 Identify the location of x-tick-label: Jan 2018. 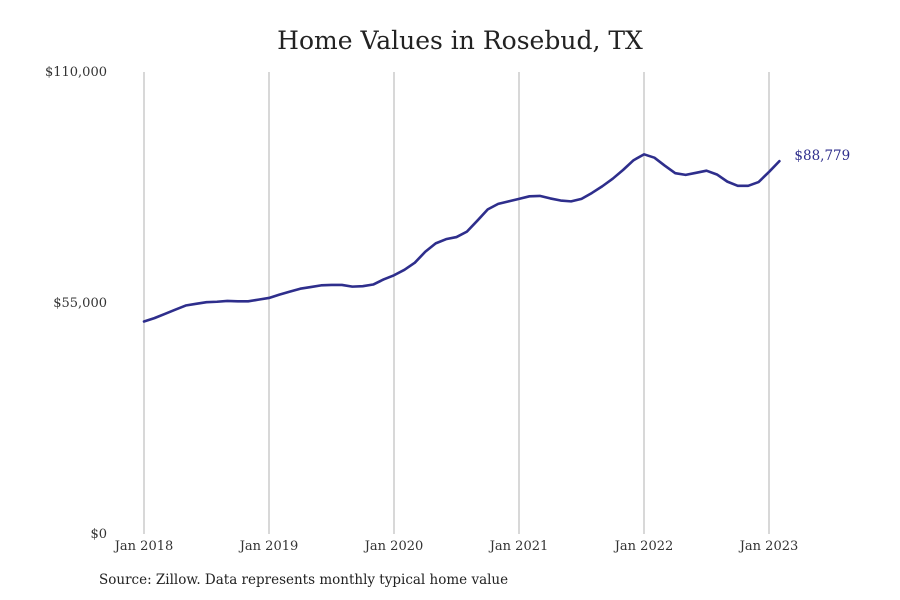
(143, 546).